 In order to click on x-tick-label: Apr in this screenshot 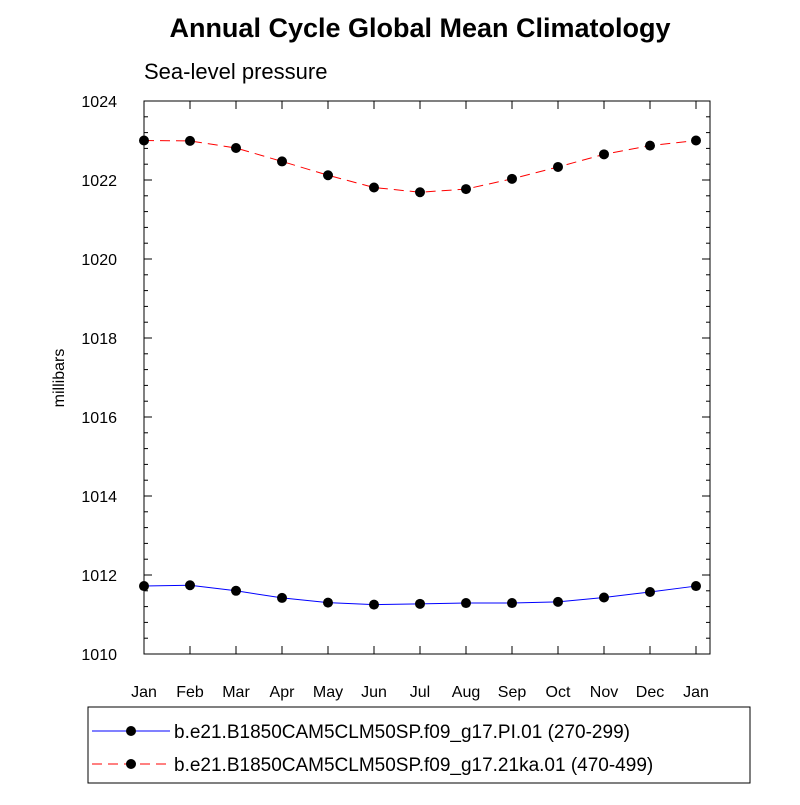, I will do `click(283, 692)`.